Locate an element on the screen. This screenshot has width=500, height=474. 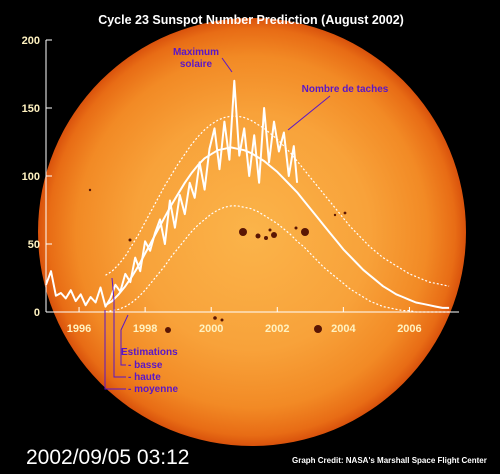
y-tick-label: 200 is located at coordinates (31, 41).